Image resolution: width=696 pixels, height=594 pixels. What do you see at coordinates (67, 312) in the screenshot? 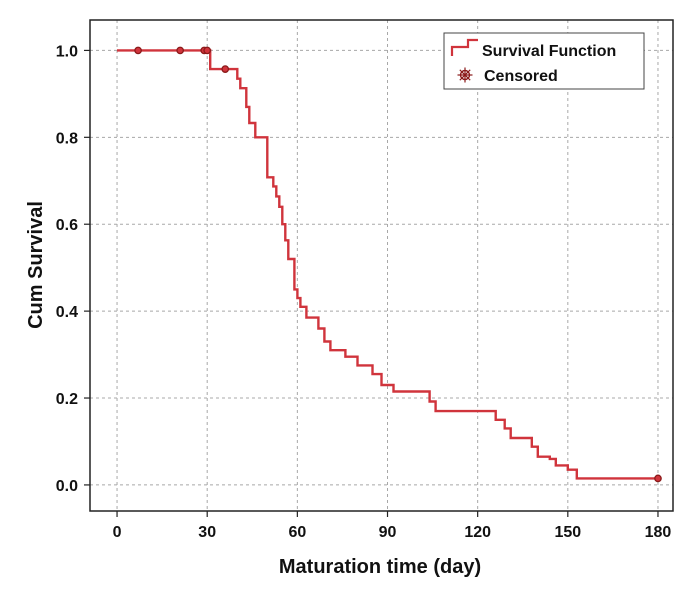
I see `y-tick-label: 0.4` at bounding box center [67, 312].